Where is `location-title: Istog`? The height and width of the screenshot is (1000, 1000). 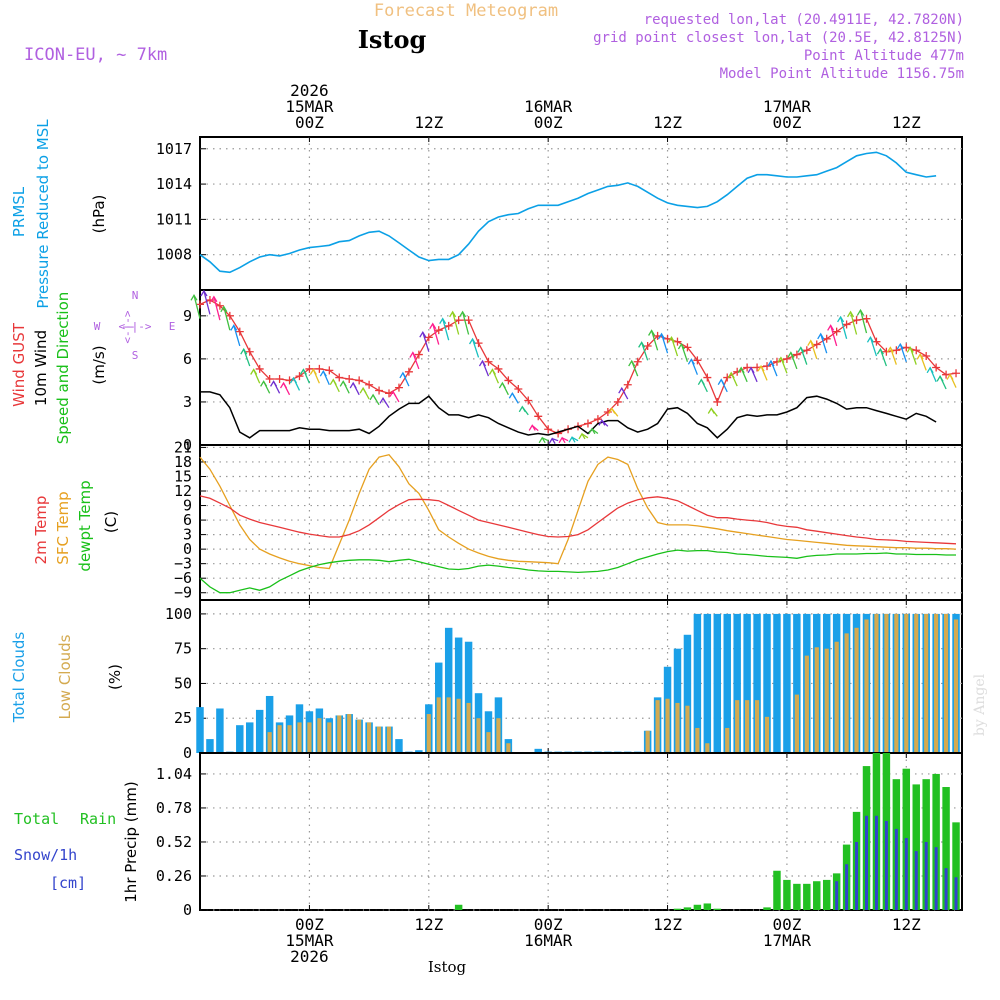 location-title: Istog is located at coordinates (392, 39).